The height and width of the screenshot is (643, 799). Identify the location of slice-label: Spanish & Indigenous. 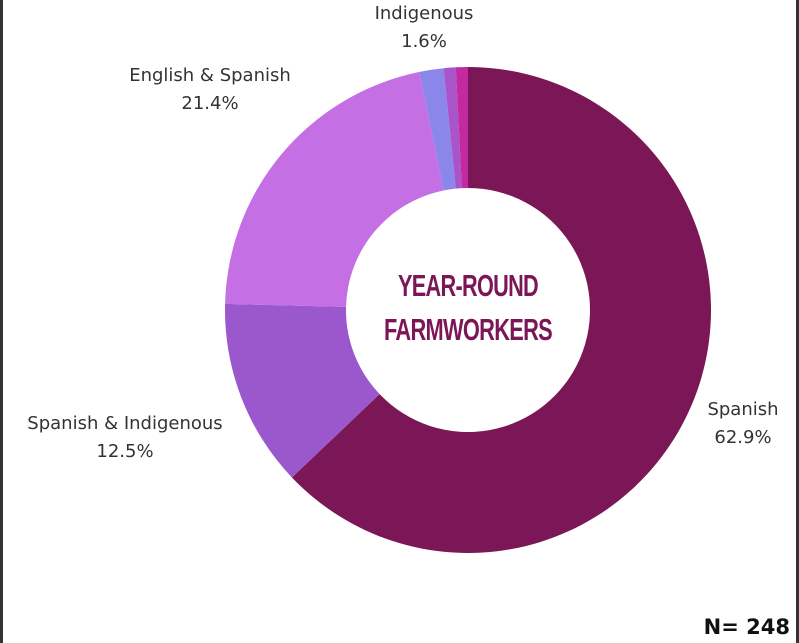
(124, 423).